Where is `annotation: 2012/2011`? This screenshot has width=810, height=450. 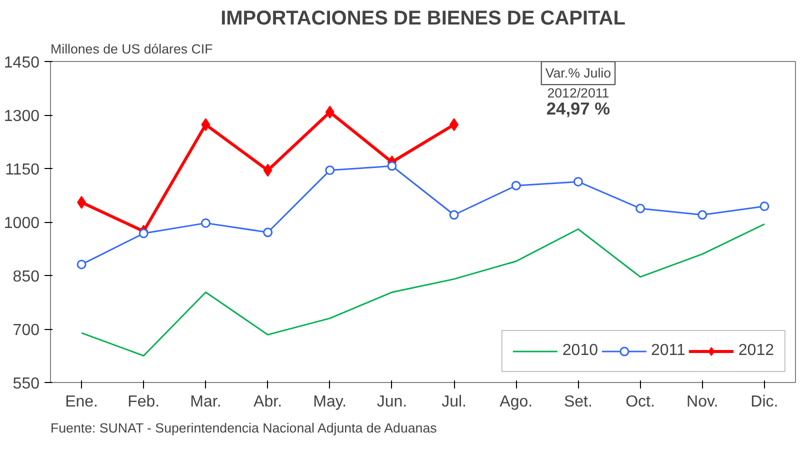 annotation: 2012/2011 is located at coordinates (578, 93).